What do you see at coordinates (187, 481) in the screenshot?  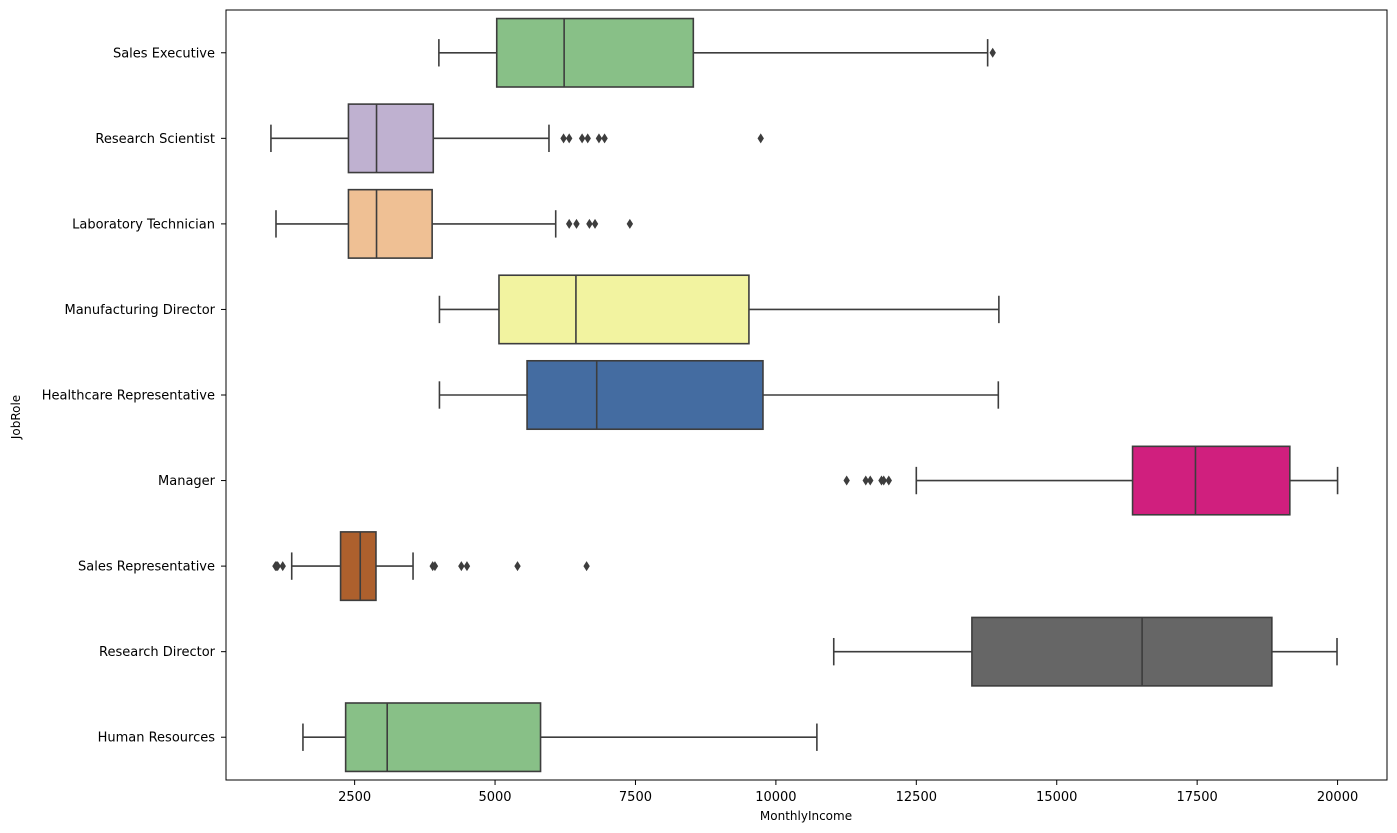 I see `y-tick-label-manager: Manager` at bounding box center [187, 481].